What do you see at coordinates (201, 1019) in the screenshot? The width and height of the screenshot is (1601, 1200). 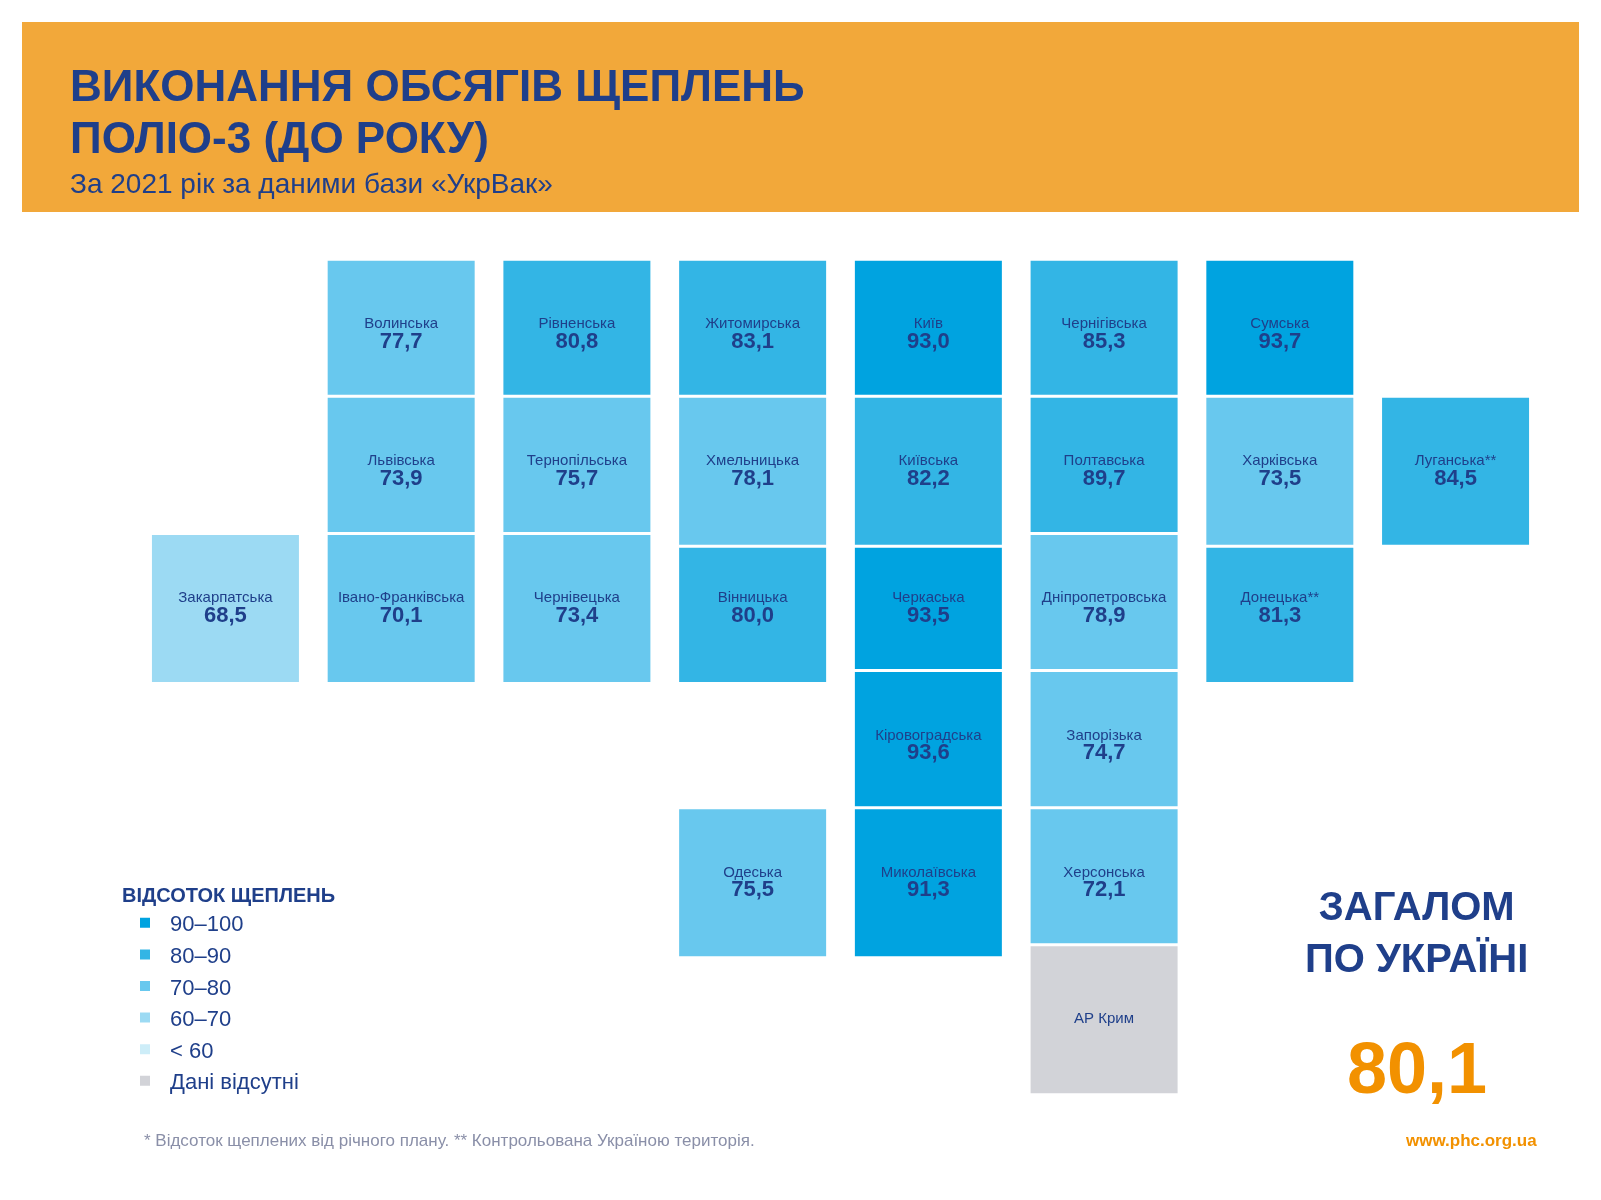 I see `legend-label: 60–70` at bounding box center [201, 1019].